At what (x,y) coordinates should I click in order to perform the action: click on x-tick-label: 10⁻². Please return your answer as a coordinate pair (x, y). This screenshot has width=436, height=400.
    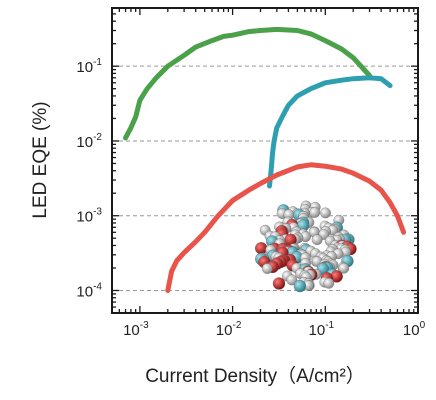
    Looking at the image, I should click on (229, 329).